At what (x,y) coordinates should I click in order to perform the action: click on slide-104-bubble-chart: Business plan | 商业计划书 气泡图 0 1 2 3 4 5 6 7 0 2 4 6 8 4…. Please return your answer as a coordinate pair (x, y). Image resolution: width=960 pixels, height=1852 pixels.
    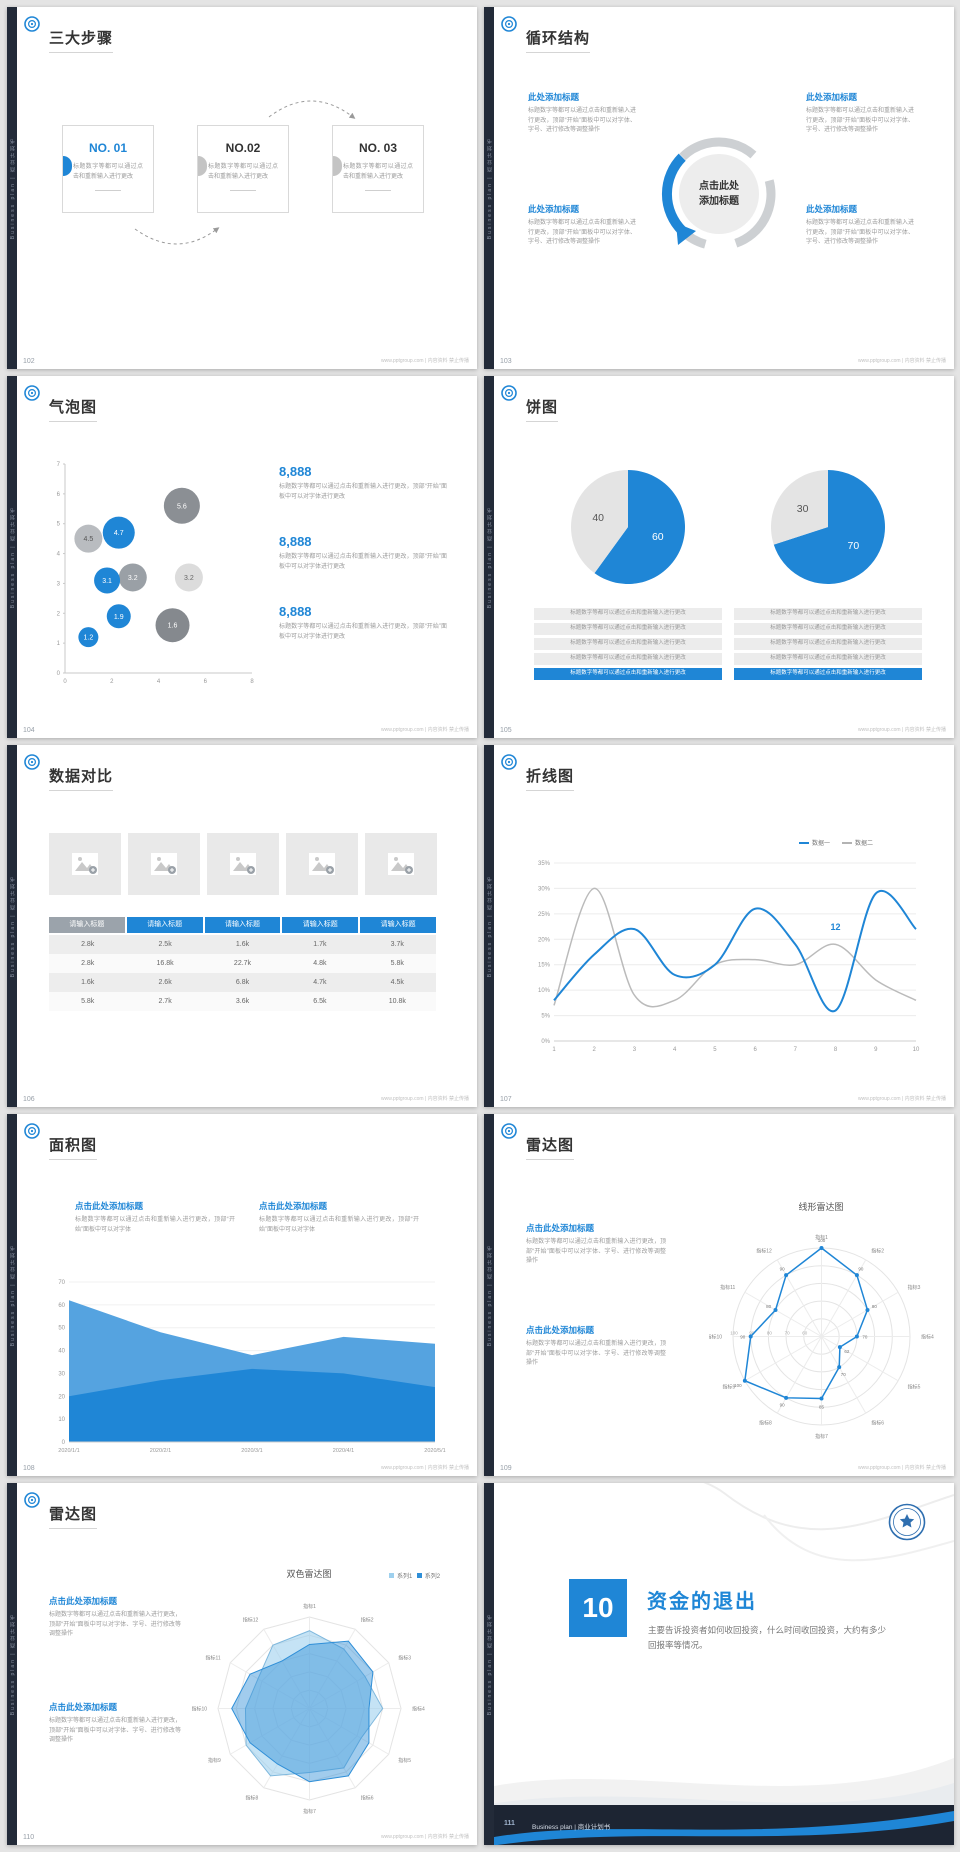
    Looking at the image, I should click on (242, 557).